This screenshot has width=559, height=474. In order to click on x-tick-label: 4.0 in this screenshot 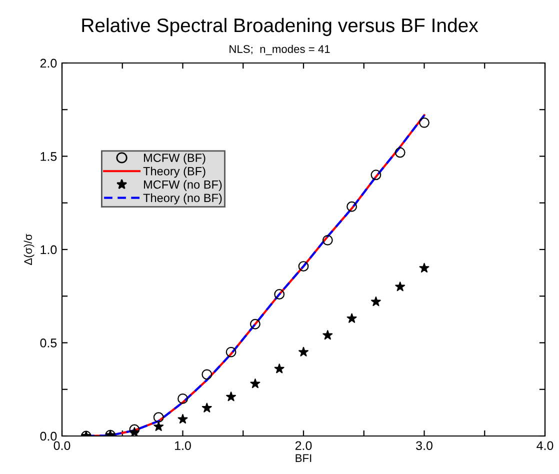, I will do `click(545, 445)`.